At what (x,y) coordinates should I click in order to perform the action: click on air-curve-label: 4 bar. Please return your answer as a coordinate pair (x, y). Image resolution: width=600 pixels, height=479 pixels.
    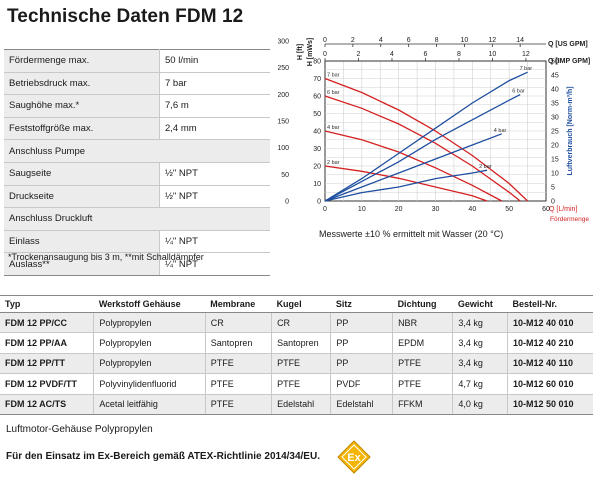
    Looking at the image, I should click on (500, 131).